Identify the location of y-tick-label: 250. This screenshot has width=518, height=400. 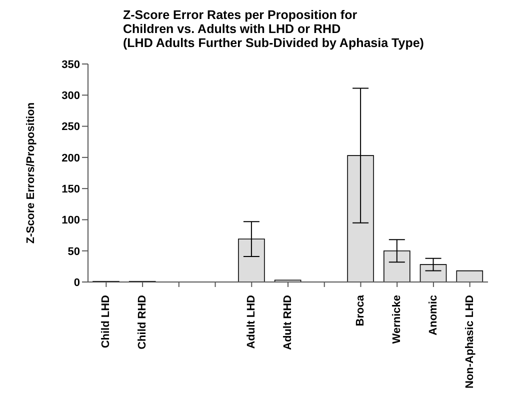
(71, 127).